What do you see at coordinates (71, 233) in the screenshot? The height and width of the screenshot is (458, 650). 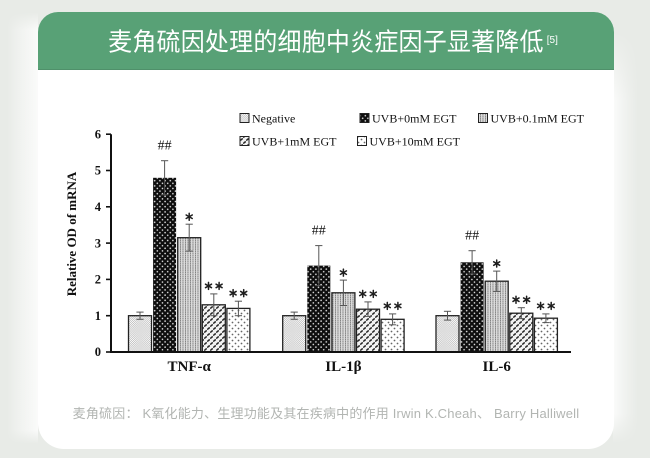 I see `svg-text: Relative OD of mRNA` at bounding box center [71, 233].